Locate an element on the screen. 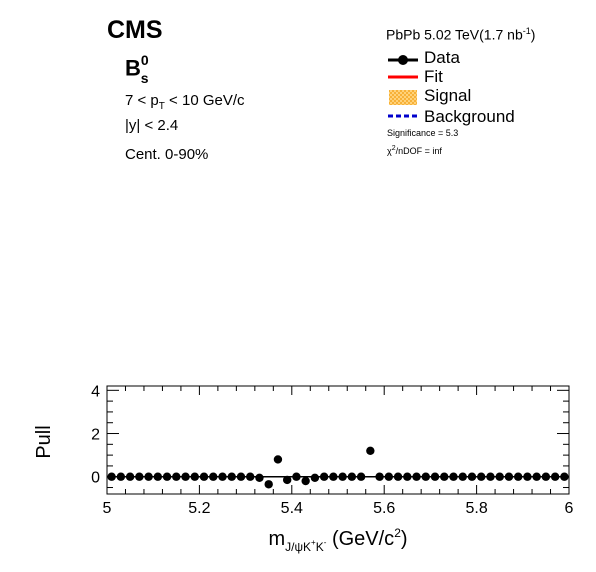 The height and width of the screenshot is (572, 596). particle-base: B is located at coordinates (133, 68).